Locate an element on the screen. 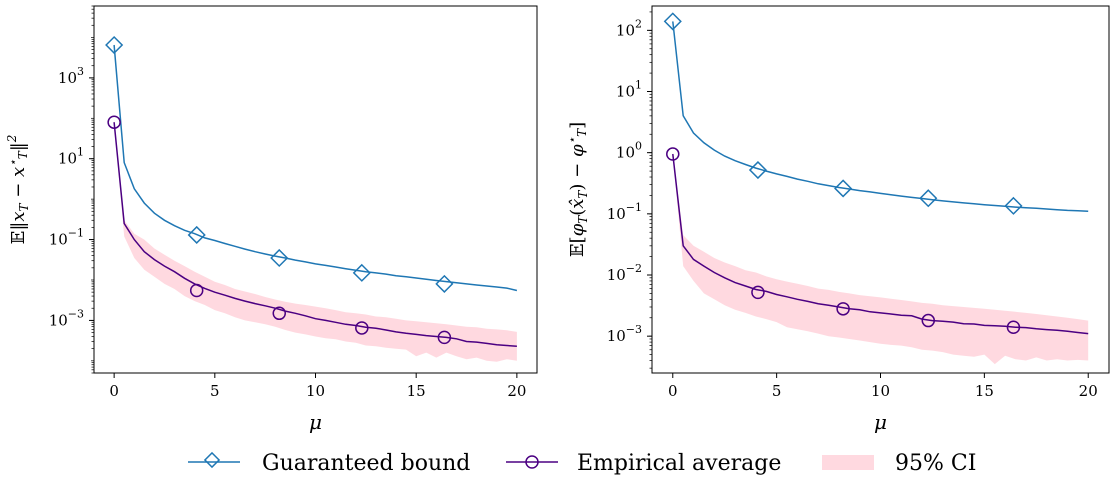 Image resolution: width=1116 pixels, height=483 pixels. y-axis-label-part: ‖ is located at coordinates (18, 146).